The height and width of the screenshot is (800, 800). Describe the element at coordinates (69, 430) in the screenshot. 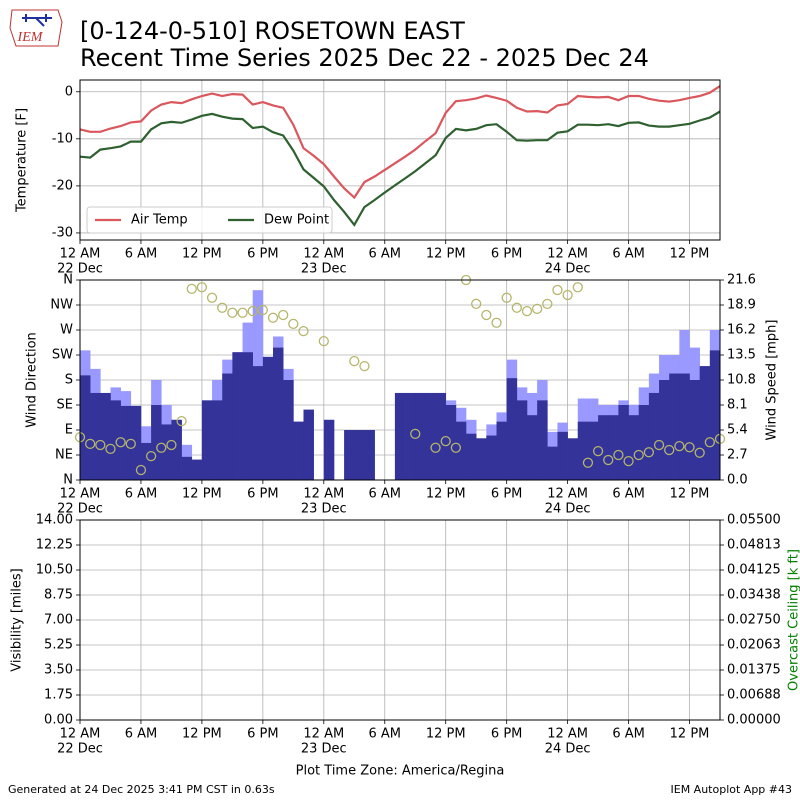

I see `y-tick-label: E` at that location.